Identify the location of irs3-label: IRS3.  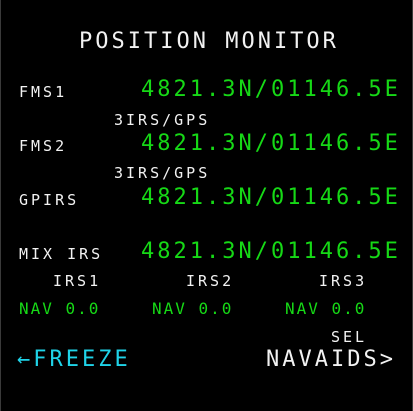
(343, 281).